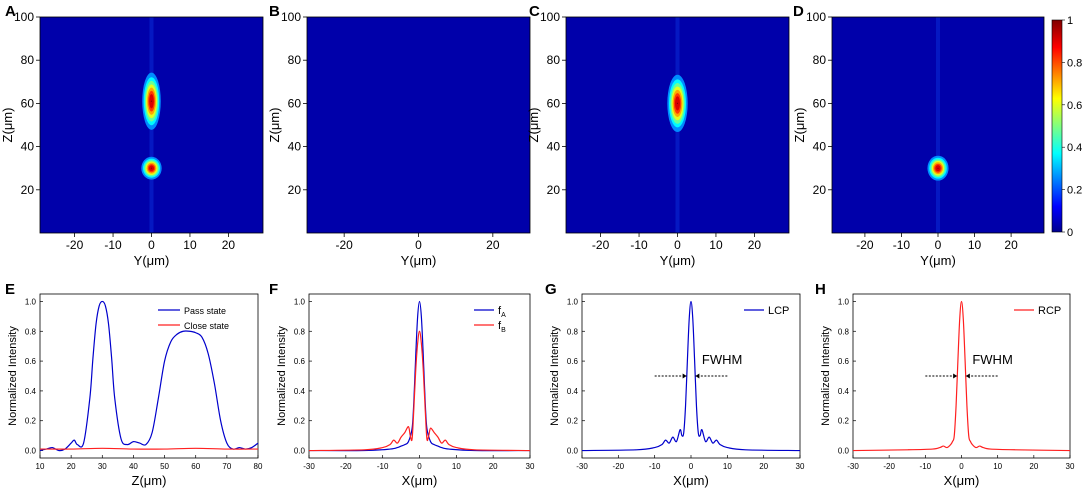  I want to click on legend-label-main: f, so click(500, 326).